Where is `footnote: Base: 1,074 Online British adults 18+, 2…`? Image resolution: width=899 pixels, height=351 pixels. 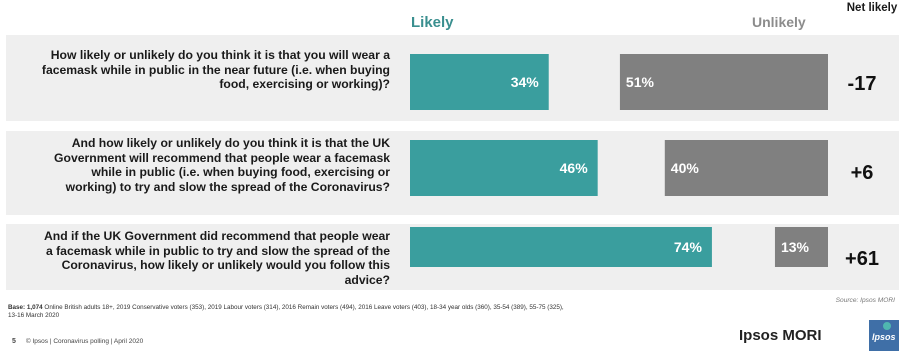
footnote: Base: 1,074 Online British adults 18+, 2… is located at coordinates (288, 312).